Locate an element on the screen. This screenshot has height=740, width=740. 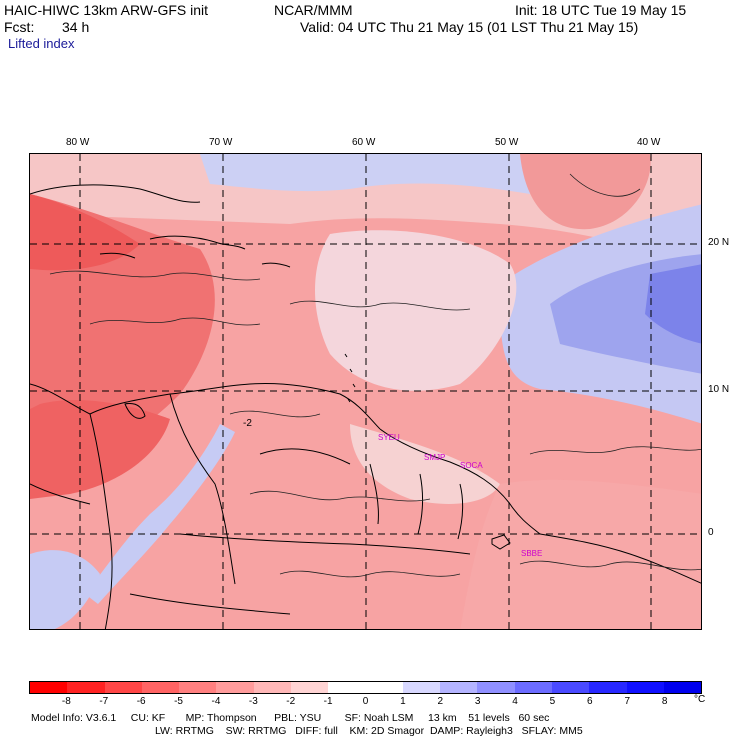
lat-label-0: 0 is located at coordinates (711, 532).